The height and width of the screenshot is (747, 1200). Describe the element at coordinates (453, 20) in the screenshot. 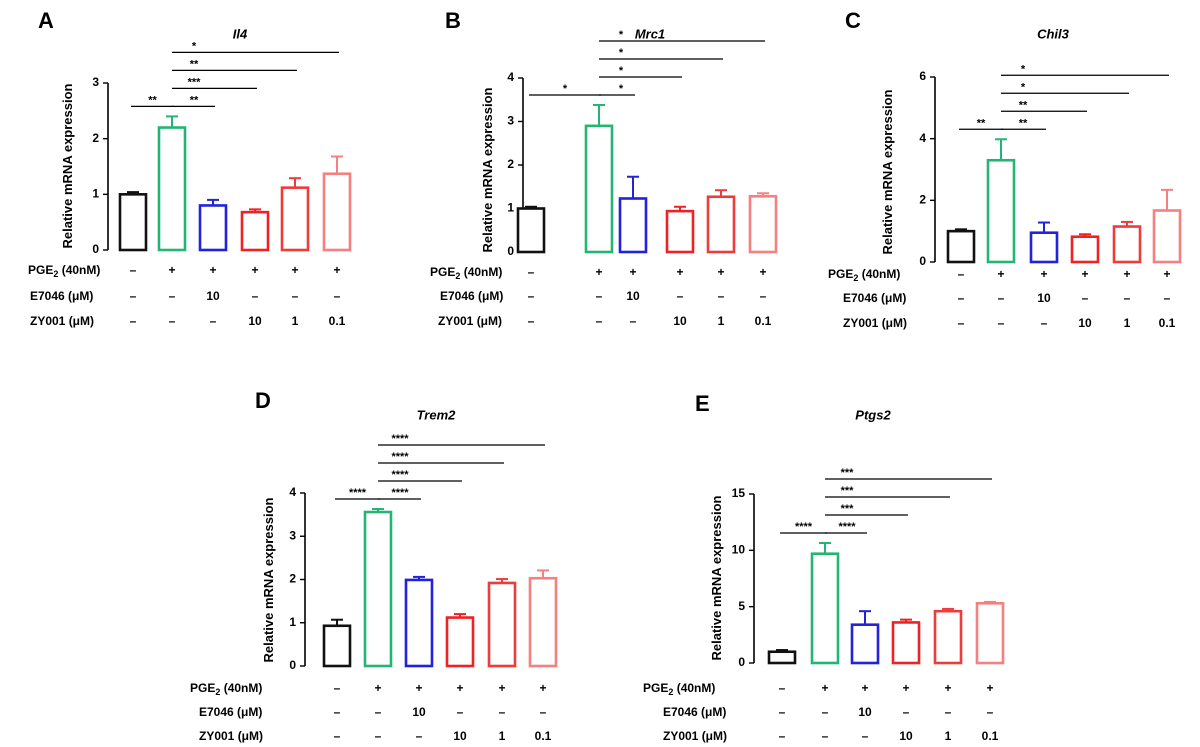

I see `panel-letter: B` at that location.